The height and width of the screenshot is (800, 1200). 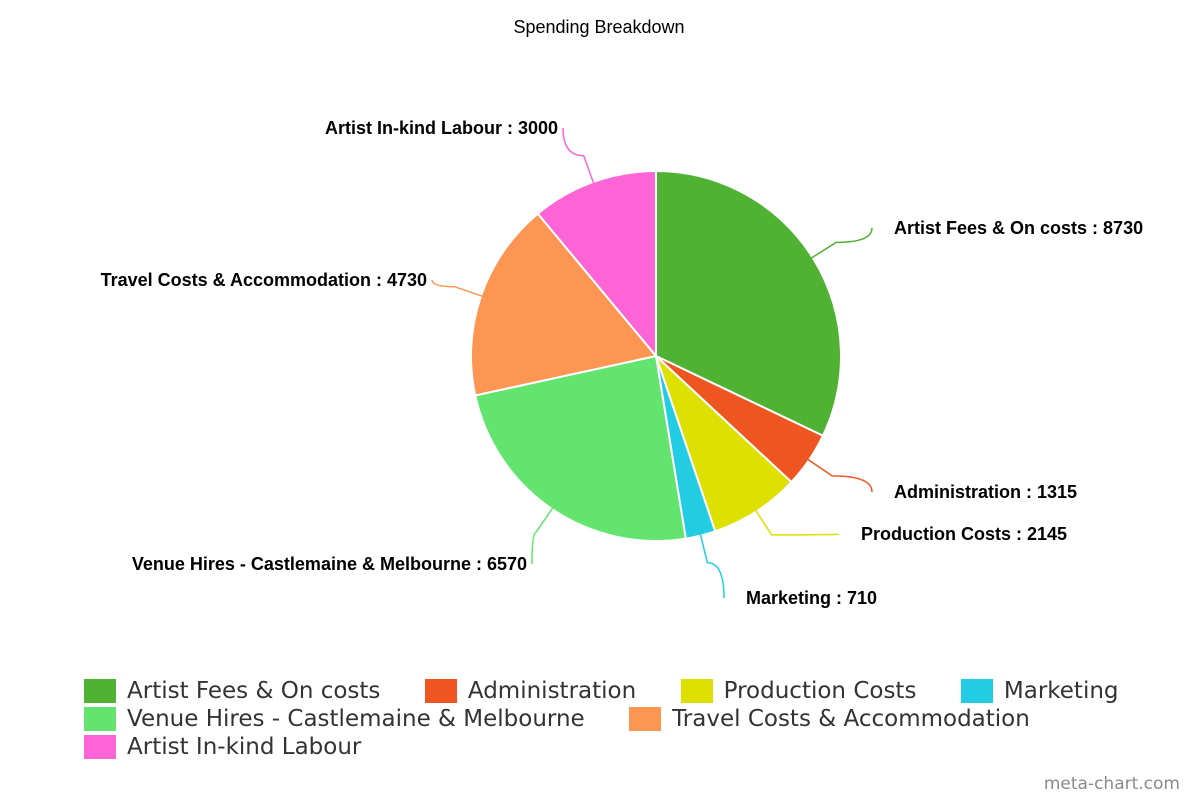 What do you see at coordinates (851, 719) in the screenshot?
I see `legend-label: Travel Costs & Accommodation` at bounding box center [851, 719].